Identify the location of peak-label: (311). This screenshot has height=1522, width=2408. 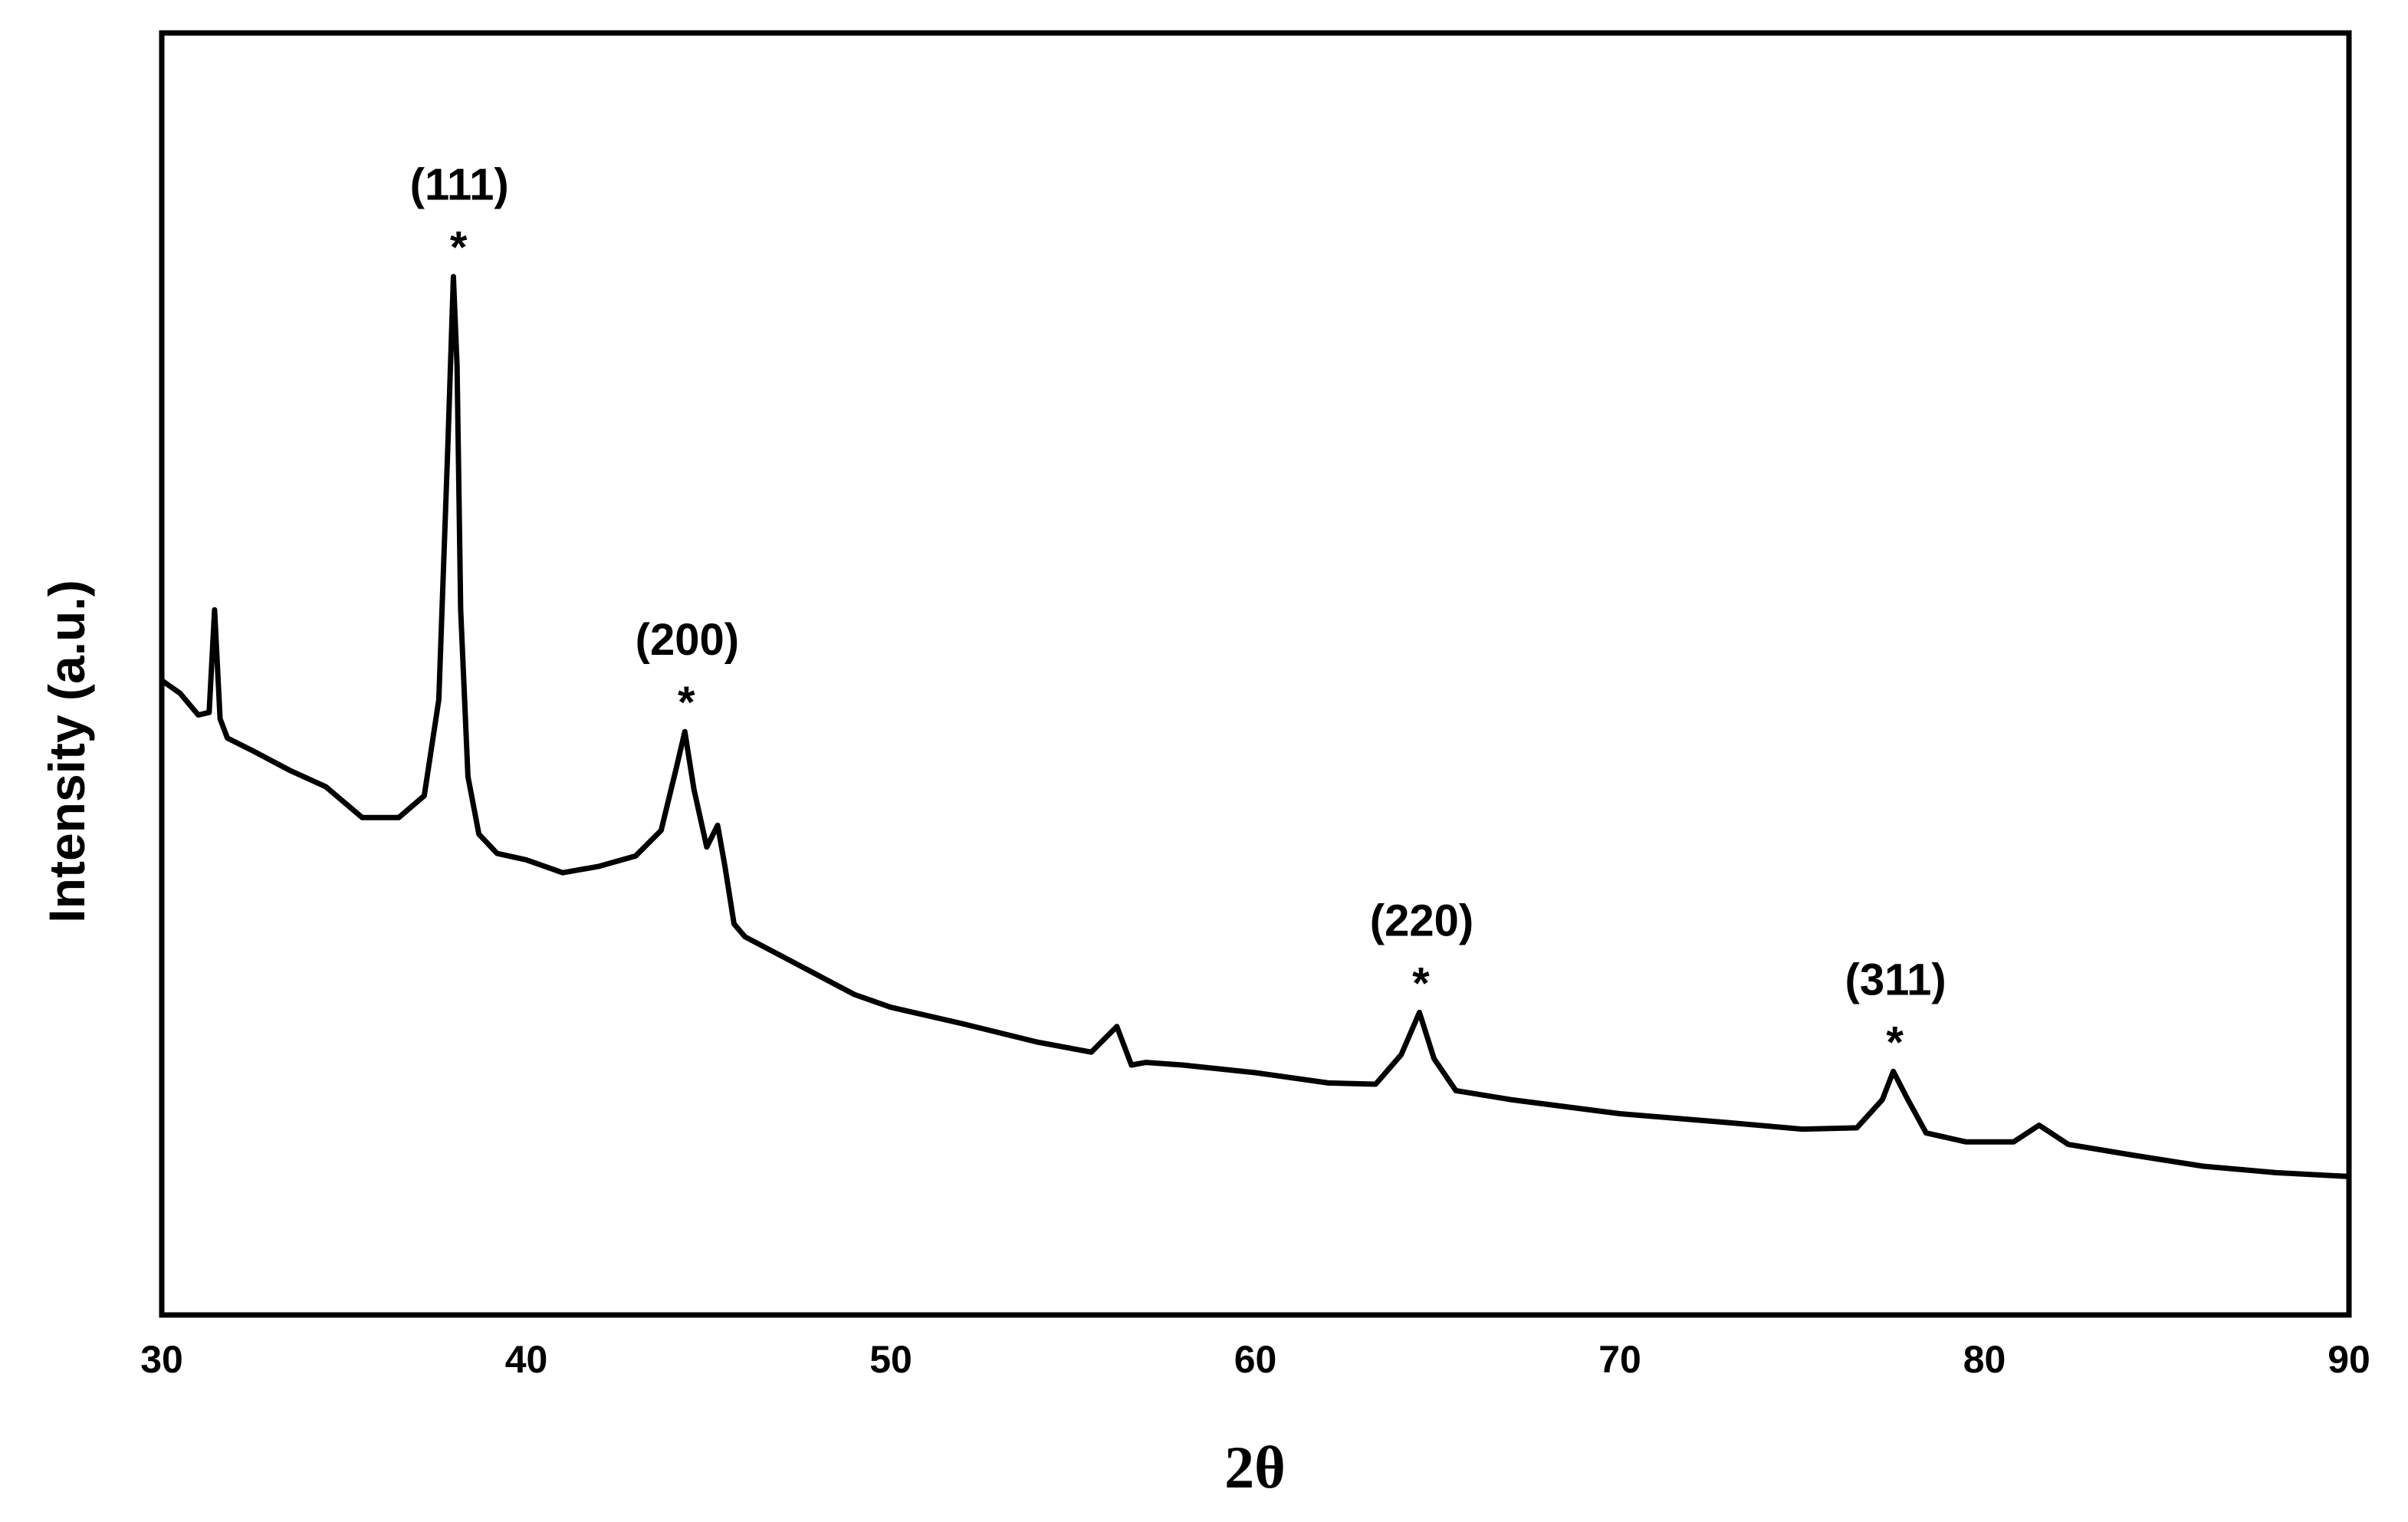
(1896, 980).